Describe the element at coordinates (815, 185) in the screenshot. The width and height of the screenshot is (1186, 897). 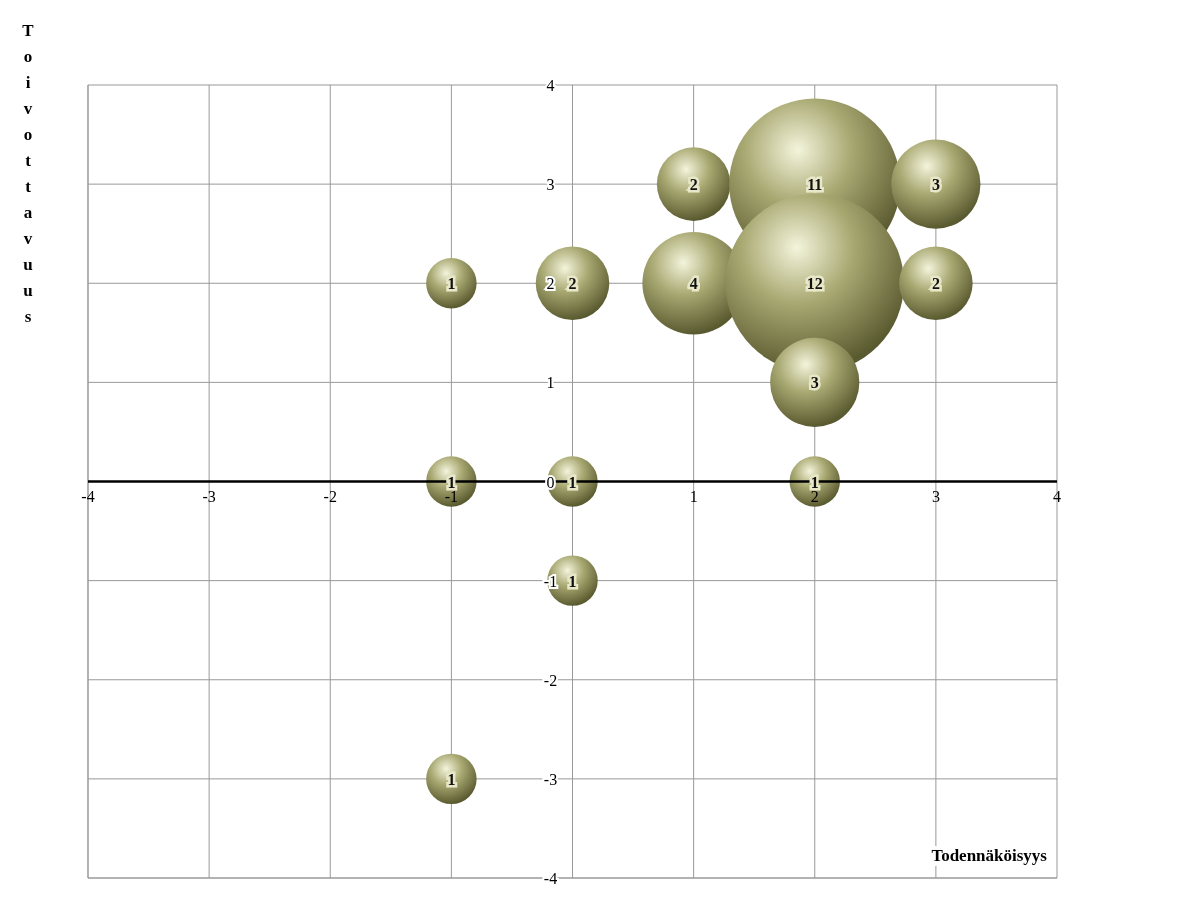
I see `annotation: 11` at that location.